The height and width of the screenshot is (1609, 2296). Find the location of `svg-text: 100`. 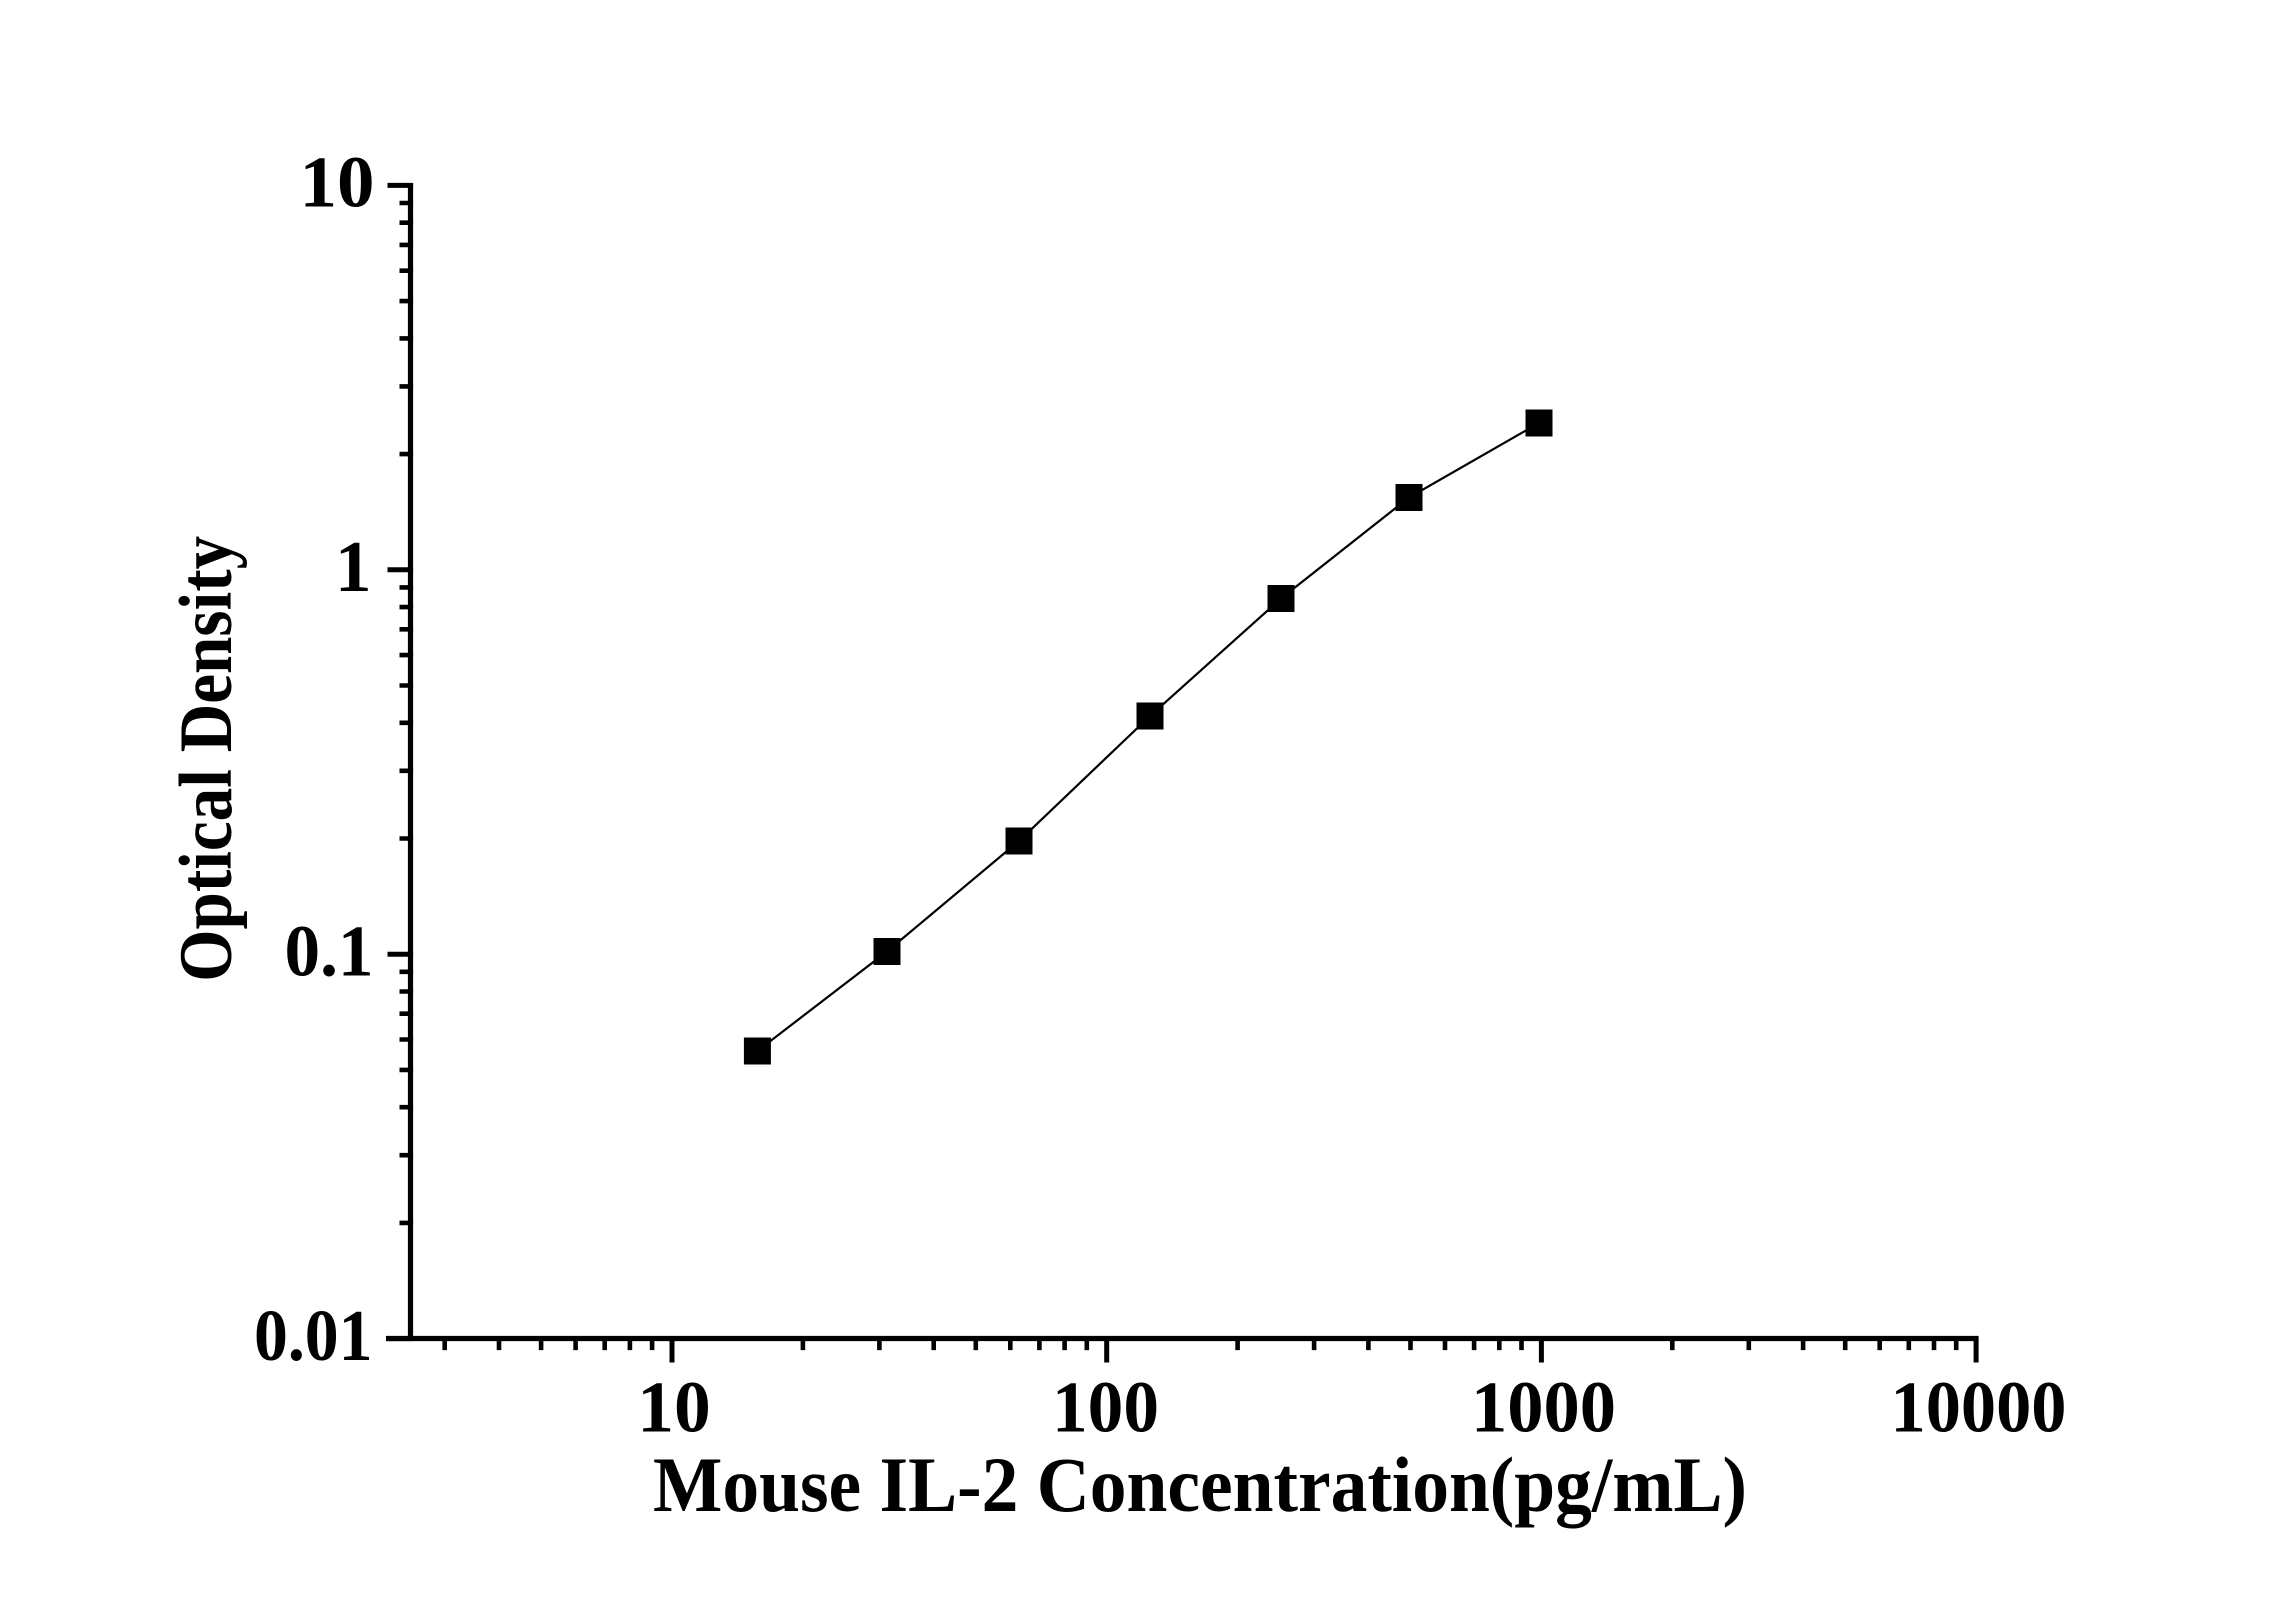

svg-text: 100 is located at coordinates (1105, 1407).